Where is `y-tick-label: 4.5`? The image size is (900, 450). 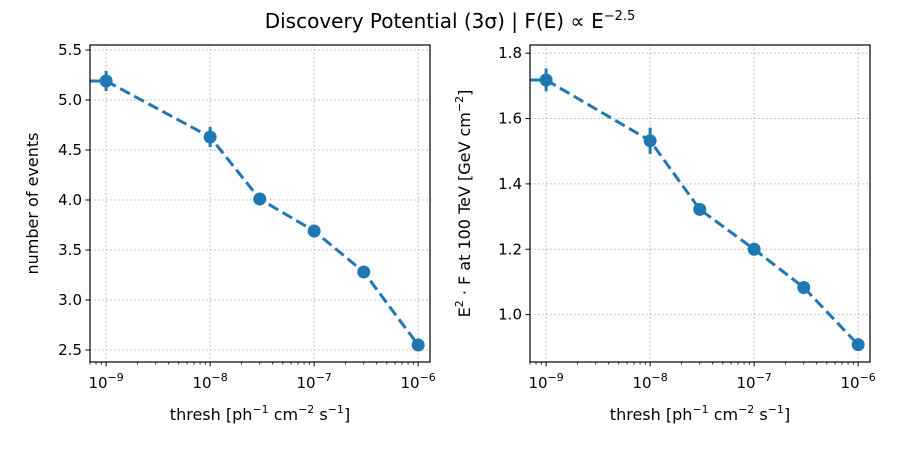
y-tick-label: 4.5 is located at coordinates (70, 150).